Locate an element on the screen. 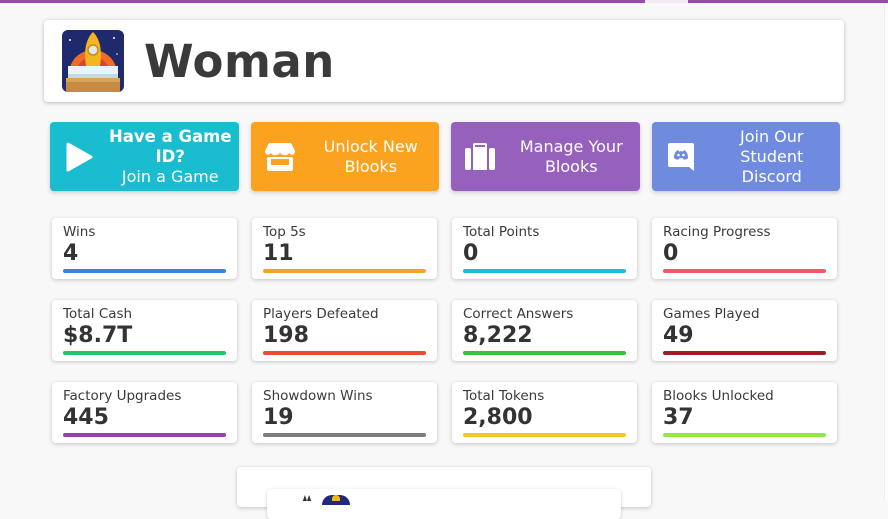 The width and height of the screenshot is (888, 519). bottom-inner-card is located at coordinates (444, 504).